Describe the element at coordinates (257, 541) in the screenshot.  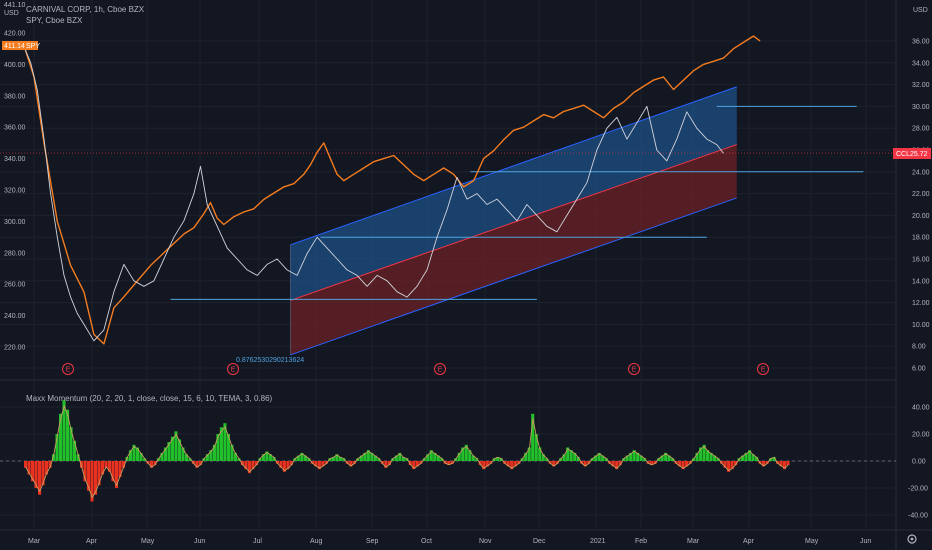
I see `time-axis-tick: Jul` at that location.